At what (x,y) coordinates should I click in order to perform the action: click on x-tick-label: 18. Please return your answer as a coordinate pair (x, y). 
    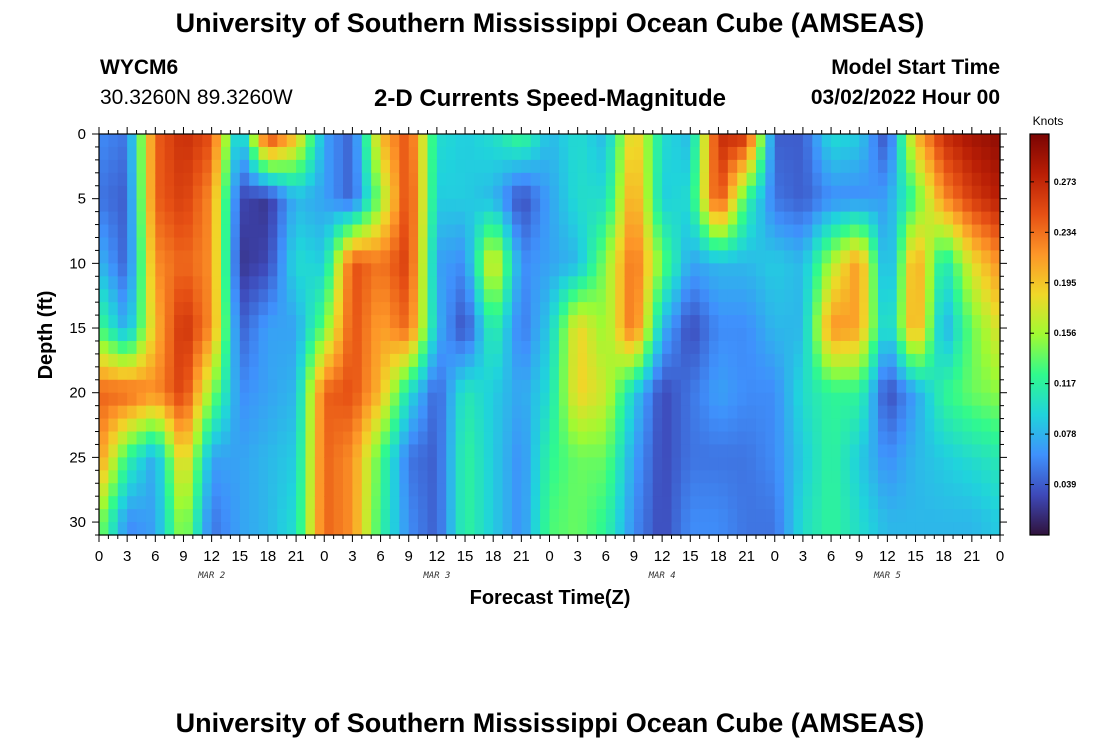
    Looking at the image, I should click on (268, 556).